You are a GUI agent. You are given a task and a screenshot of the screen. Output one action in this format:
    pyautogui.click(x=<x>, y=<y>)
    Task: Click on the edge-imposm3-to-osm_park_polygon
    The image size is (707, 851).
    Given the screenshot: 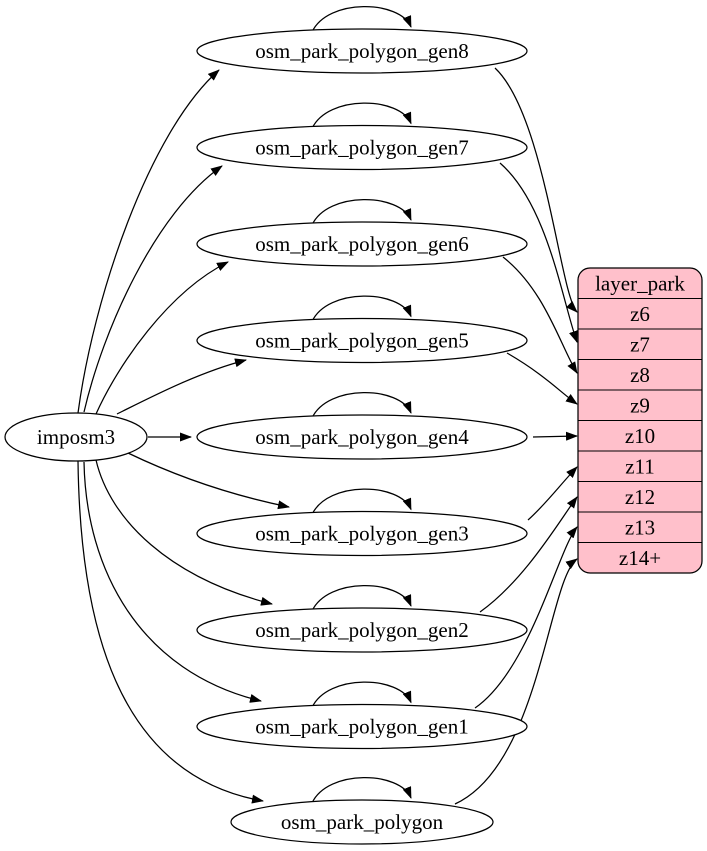 What is the action you would take?
    pyautogui.click(x=170, y=632)
    